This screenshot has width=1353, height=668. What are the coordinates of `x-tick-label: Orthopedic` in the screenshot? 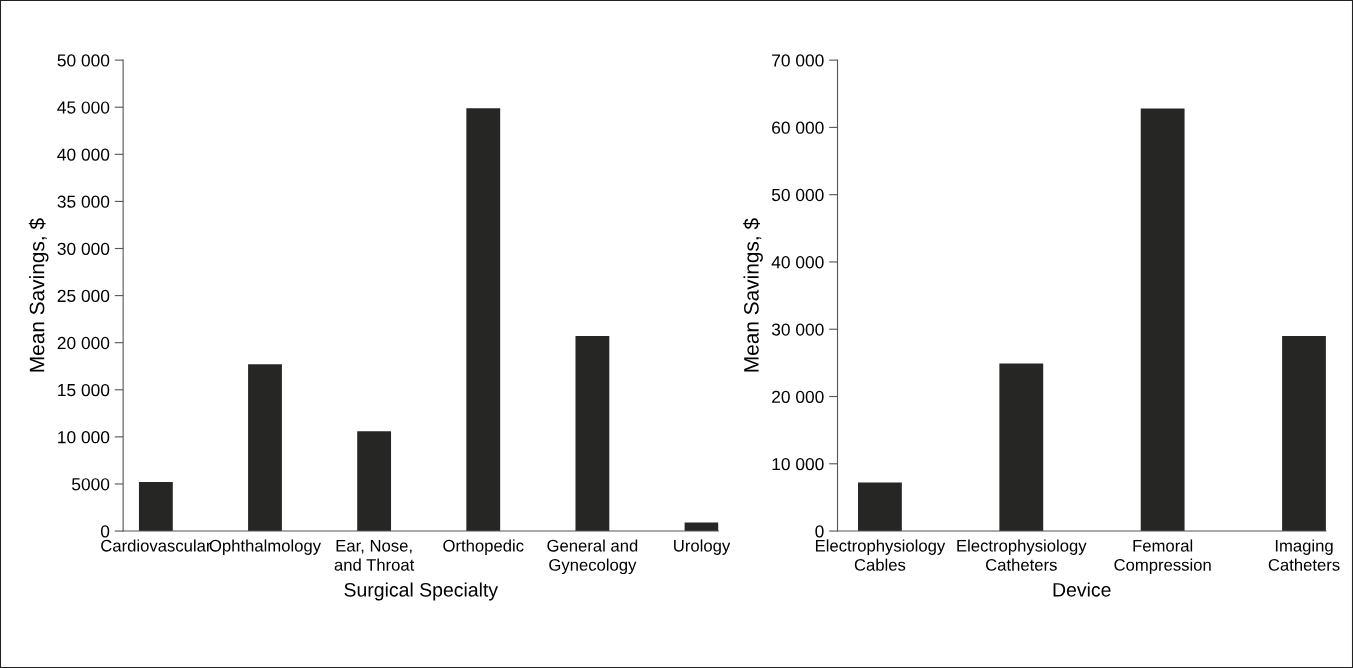 It's located at (483, 547).